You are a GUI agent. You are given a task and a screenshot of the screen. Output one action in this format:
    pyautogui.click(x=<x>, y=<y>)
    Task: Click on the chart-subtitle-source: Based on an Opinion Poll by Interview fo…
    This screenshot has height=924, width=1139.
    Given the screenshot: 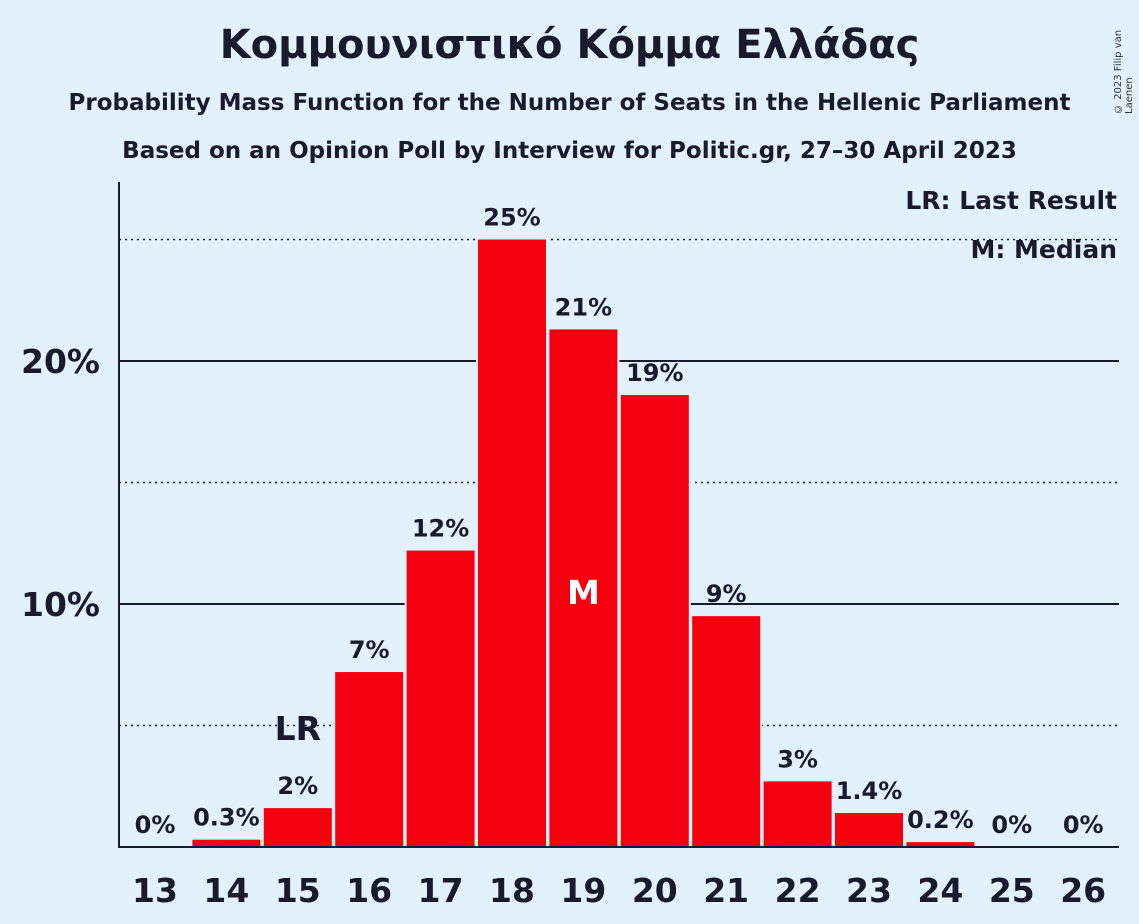 What is the action you would take?
    pyautogui.click(x=569, y=151)
    